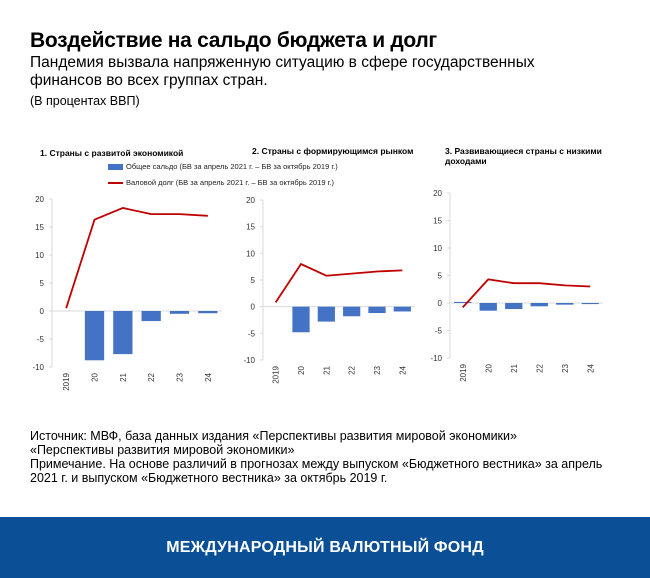 The width and height of the screenshot is (650, 578). What do you see at coordinates (333, 151) in the screenshot?
I see `chart-2-title: 2. Страны с формирующимся рынком` at bounding box center [333, 151].